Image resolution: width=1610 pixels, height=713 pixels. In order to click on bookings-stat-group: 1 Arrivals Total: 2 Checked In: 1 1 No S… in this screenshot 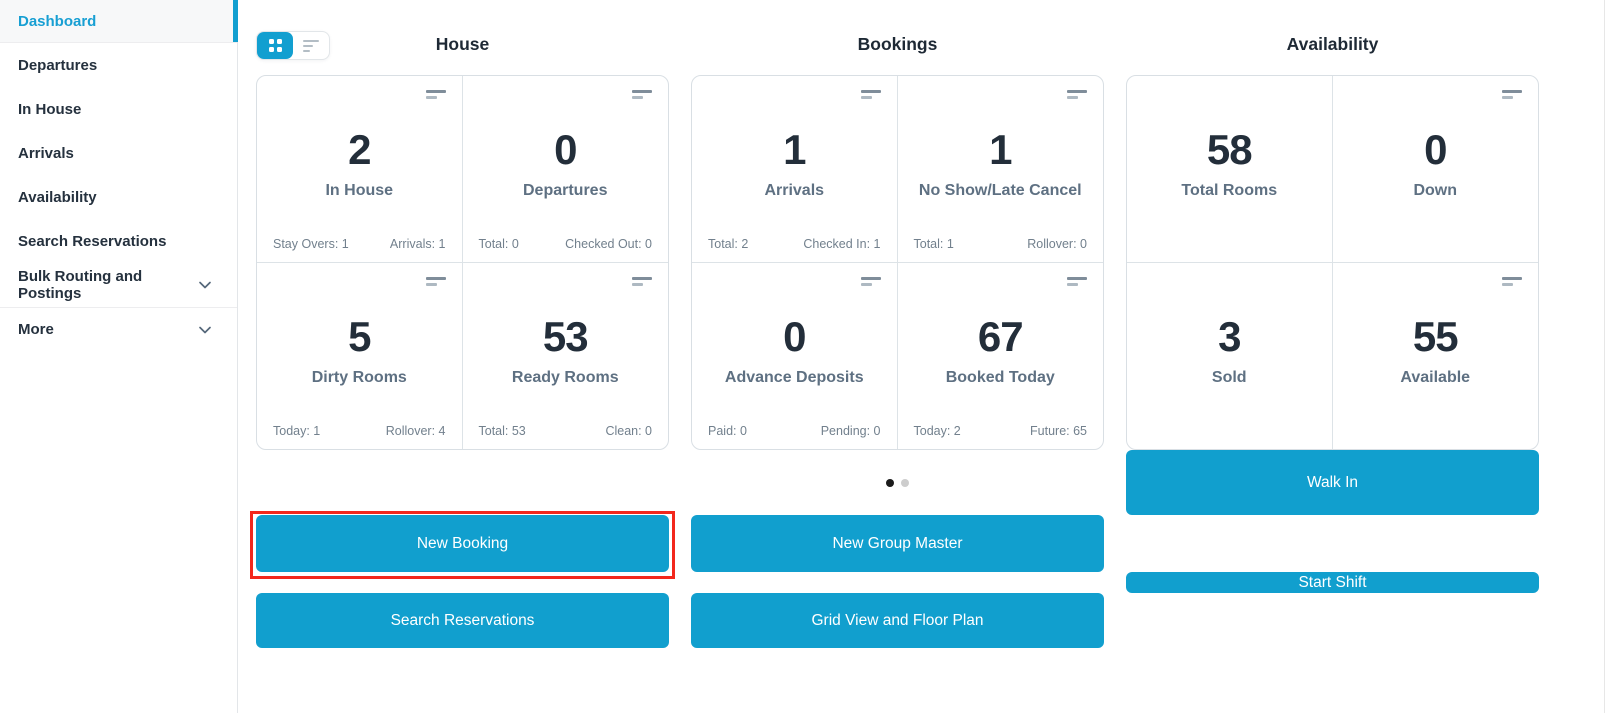, I will do `click(897, 262)`.